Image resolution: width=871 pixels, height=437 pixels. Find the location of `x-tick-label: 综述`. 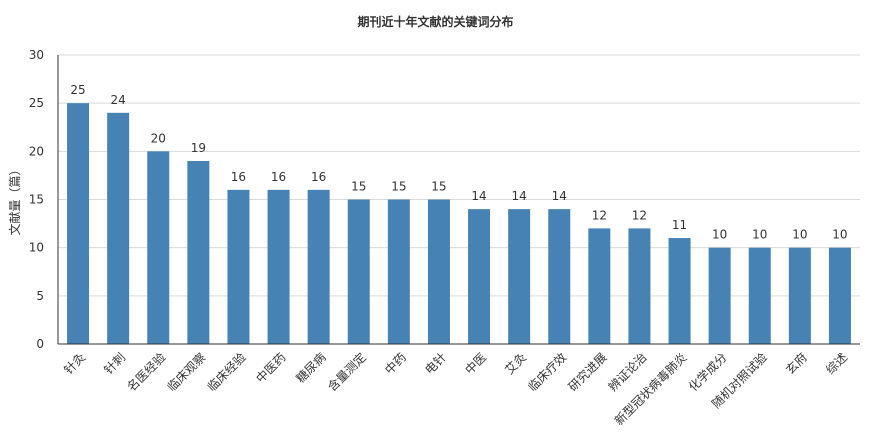

x-tick-label: 综述 is located at coordinates (836, 363).